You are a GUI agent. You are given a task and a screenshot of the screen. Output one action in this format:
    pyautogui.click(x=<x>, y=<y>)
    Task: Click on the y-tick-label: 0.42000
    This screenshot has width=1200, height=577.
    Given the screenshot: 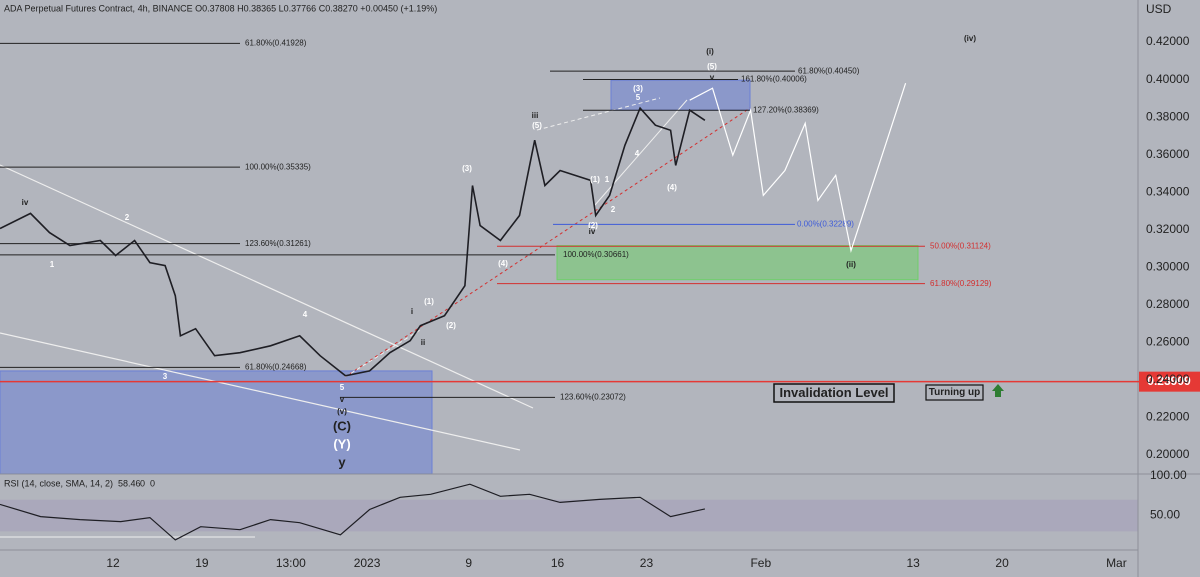 What is the action you would take?
    pyautogui.click(x=1168, y=41)
    